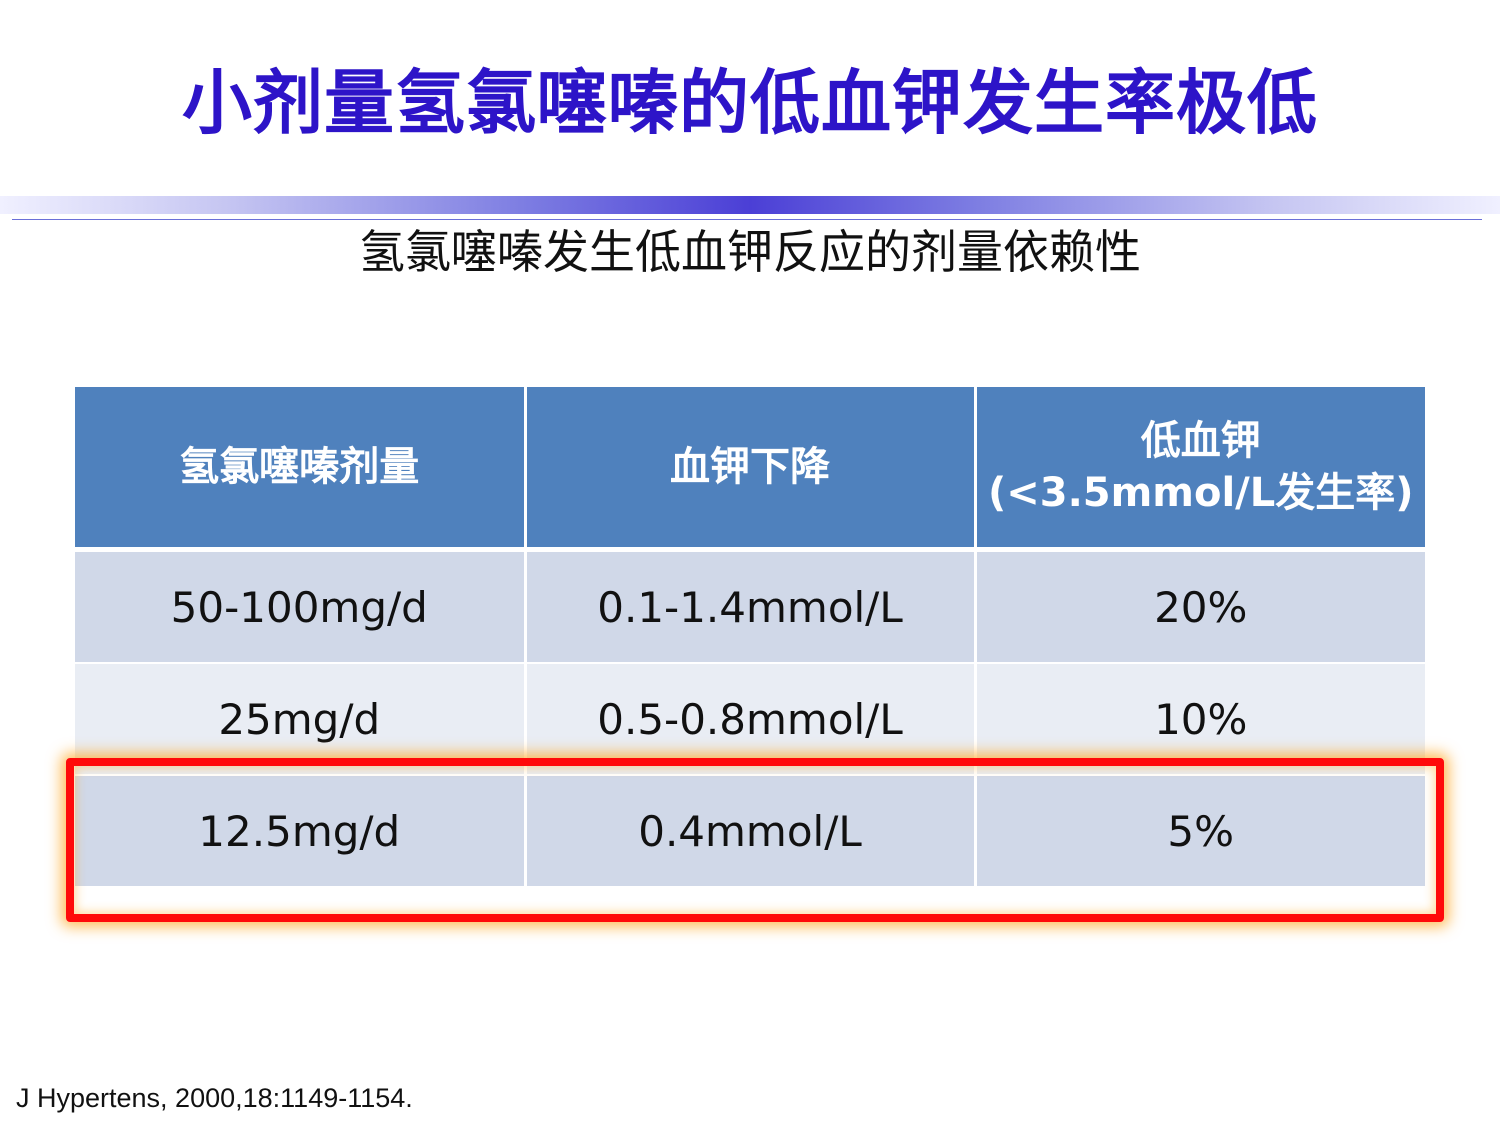 The height and width of the screenshot is (1125, 1500). Describe the element at coordinates (301, 831) in the screenshot. I see `cell-dose: 12.5mg/d` at that location.